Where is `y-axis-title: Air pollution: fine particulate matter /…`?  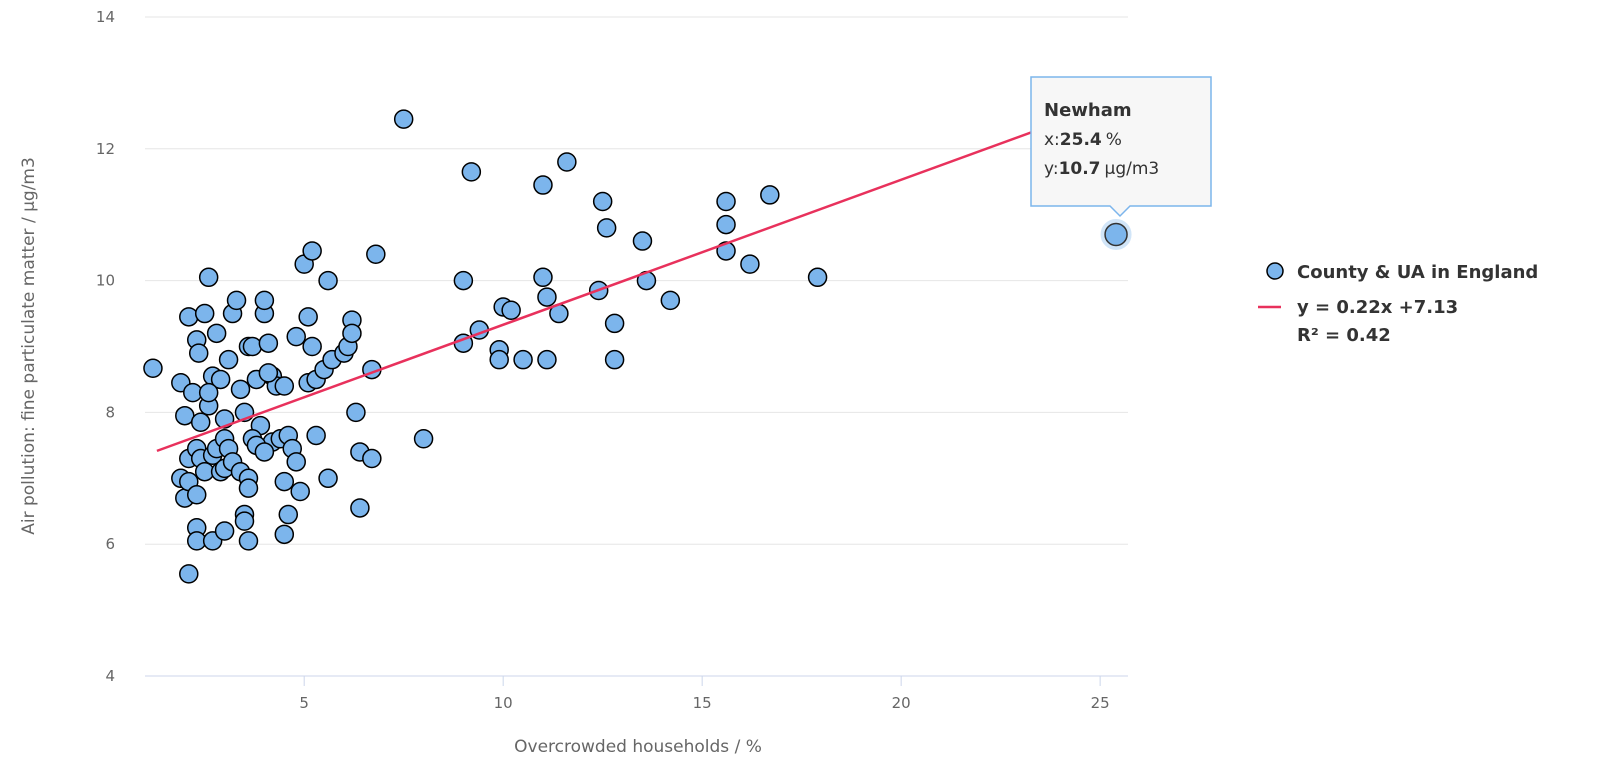 y-axis-title: Air pollution: fine particulate matter /… is located at coordinates (29, 346).